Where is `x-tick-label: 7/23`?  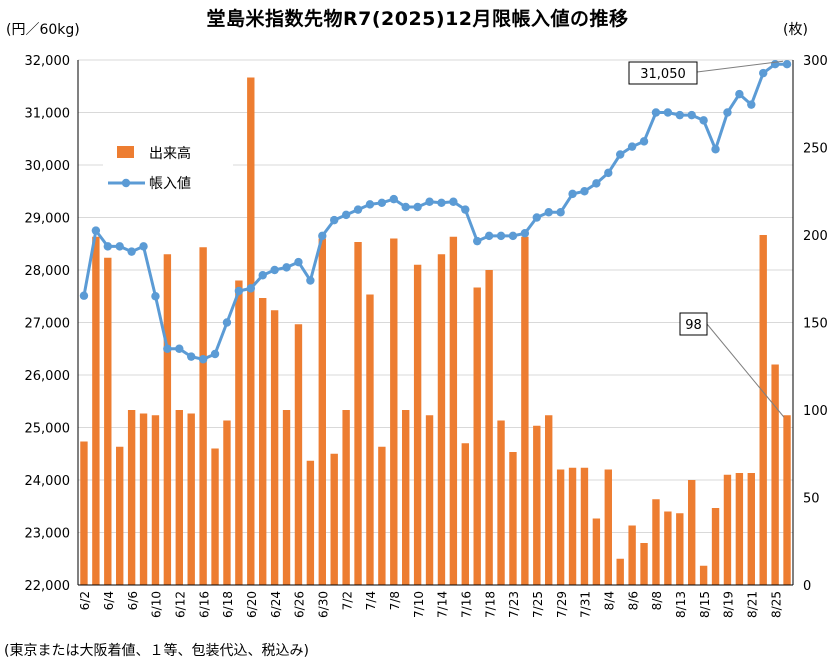 x-tick-label: 7/23 is located at coordinates (514, 604).